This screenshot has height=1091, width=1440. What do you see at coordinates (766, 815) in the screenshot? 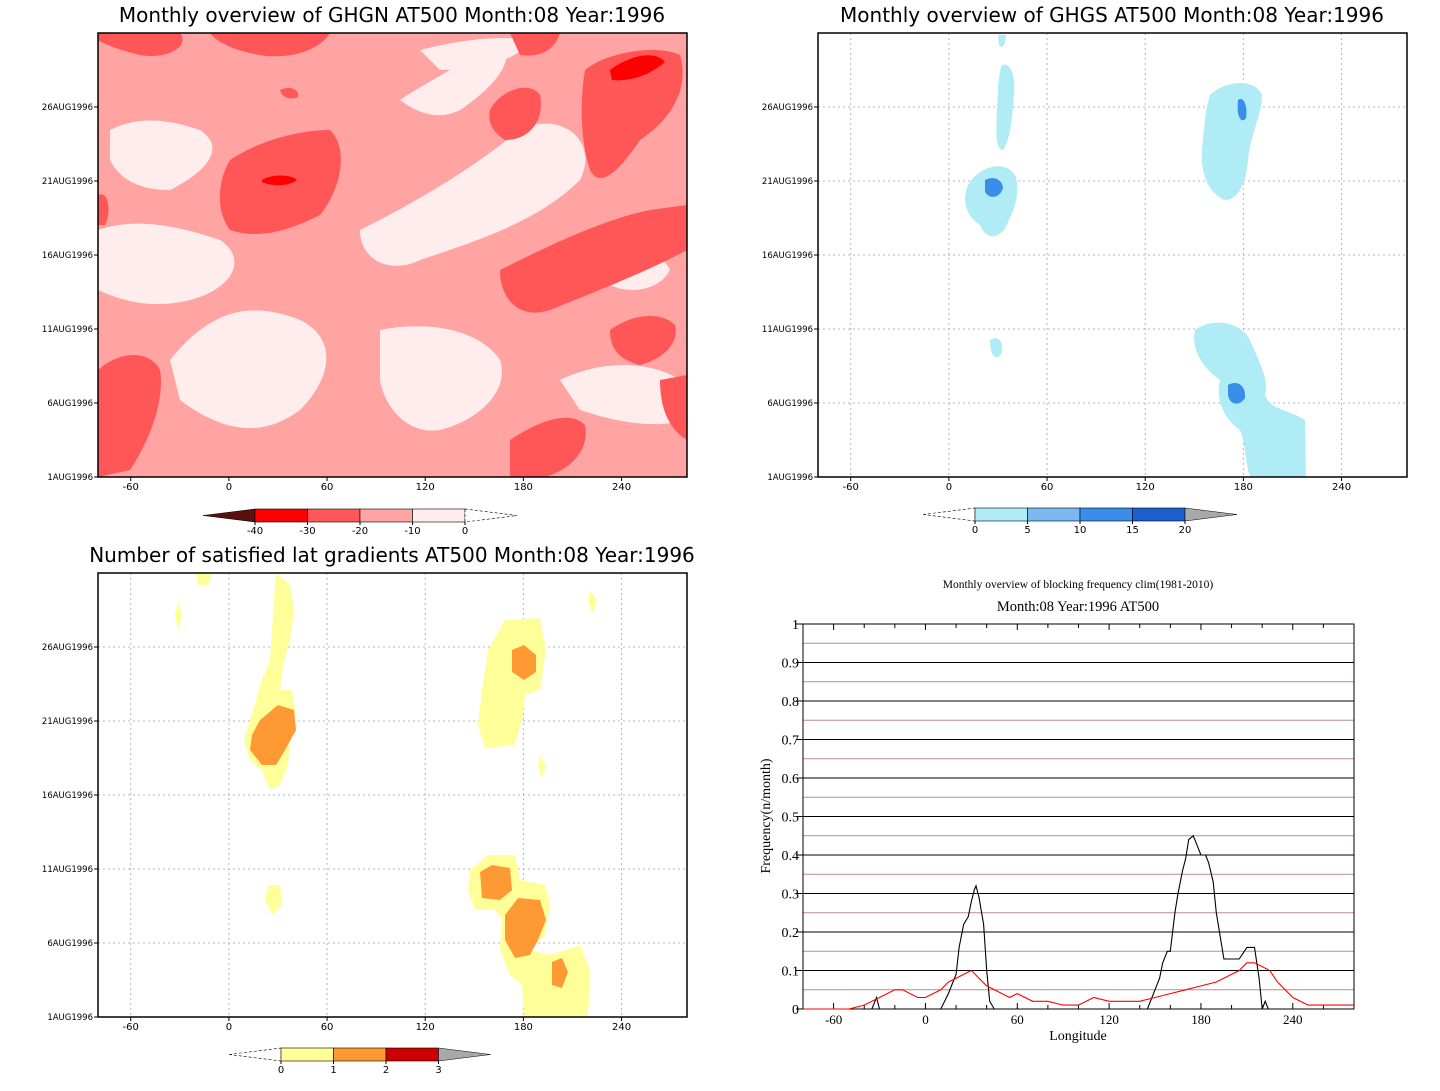
I see `y-axis-label: Frequency(n/month)` at bounding box center [766, 815].